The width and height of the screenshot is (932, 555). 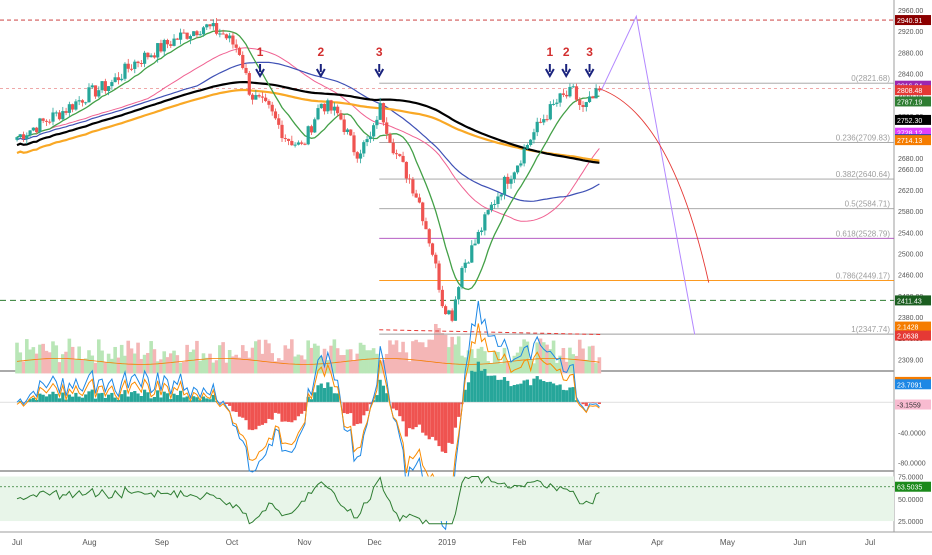 I want to click on peak-number-label: 1, so click(x=260, y=52).